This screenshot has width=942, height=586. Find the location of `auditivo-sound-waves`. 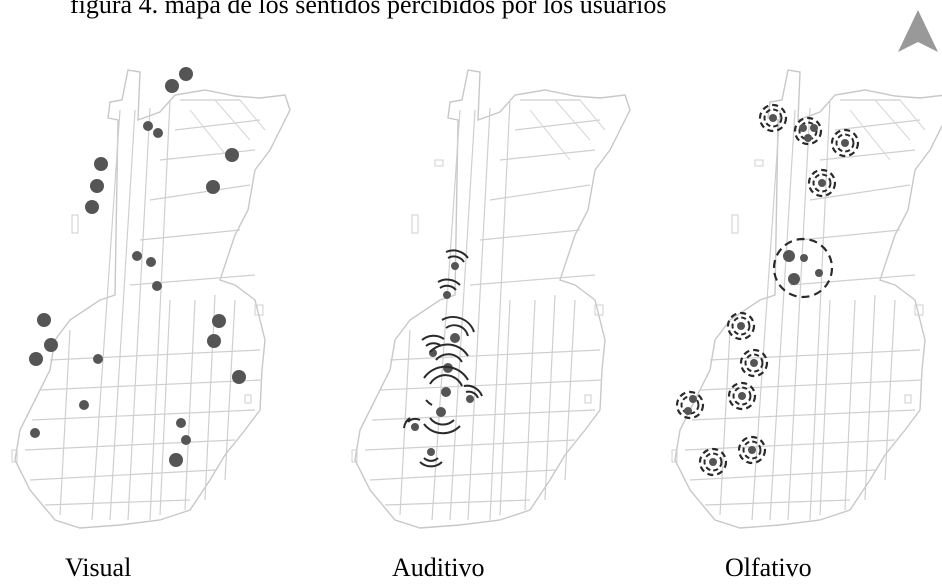

auditivo-sound-waves is located at coordinates (443, 358).